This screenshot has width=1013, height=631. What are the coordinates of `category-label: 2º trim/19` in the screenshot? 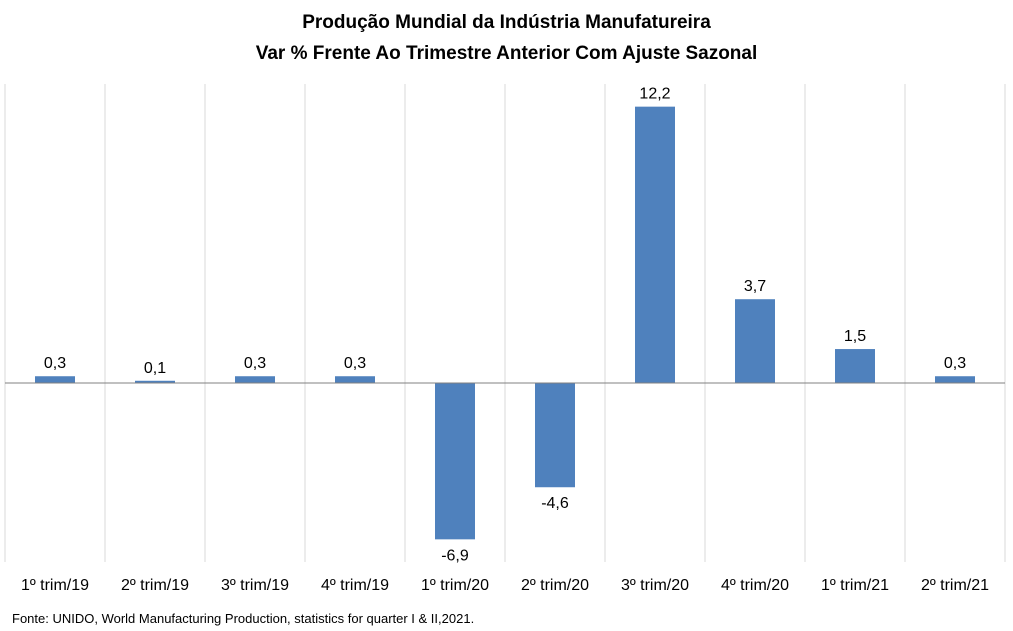 It's located at (155, 585).